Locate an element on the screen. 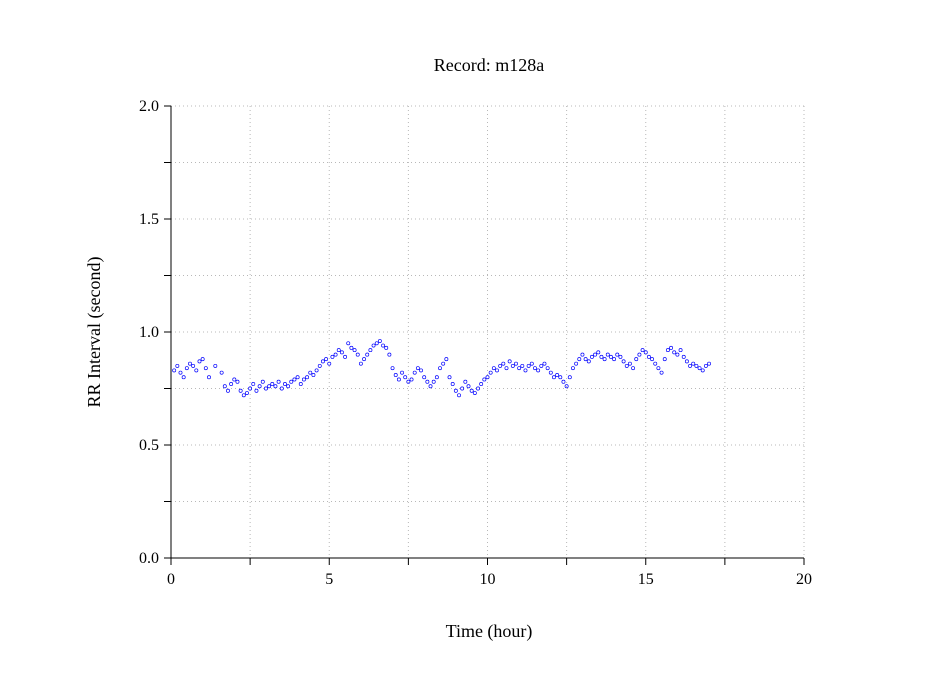  y-tick-label: 2.0 is located at coordinates (149, 106).